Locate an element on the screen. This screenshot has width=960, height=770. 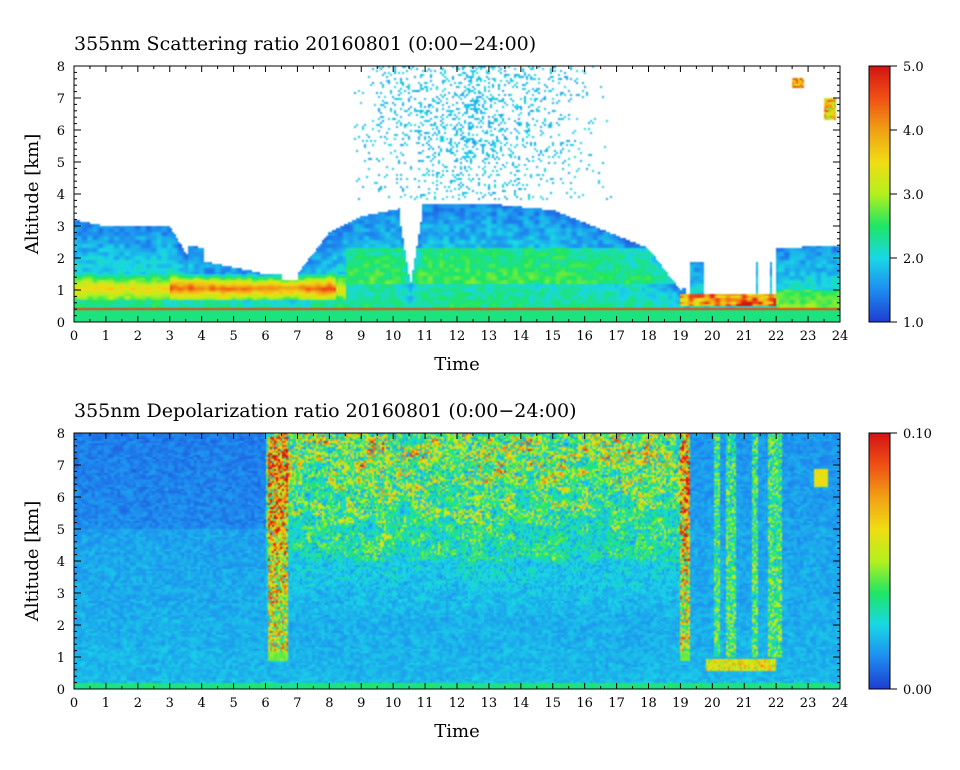
colorbar: 0.00 0.10 is located at coordinates (900, 562).